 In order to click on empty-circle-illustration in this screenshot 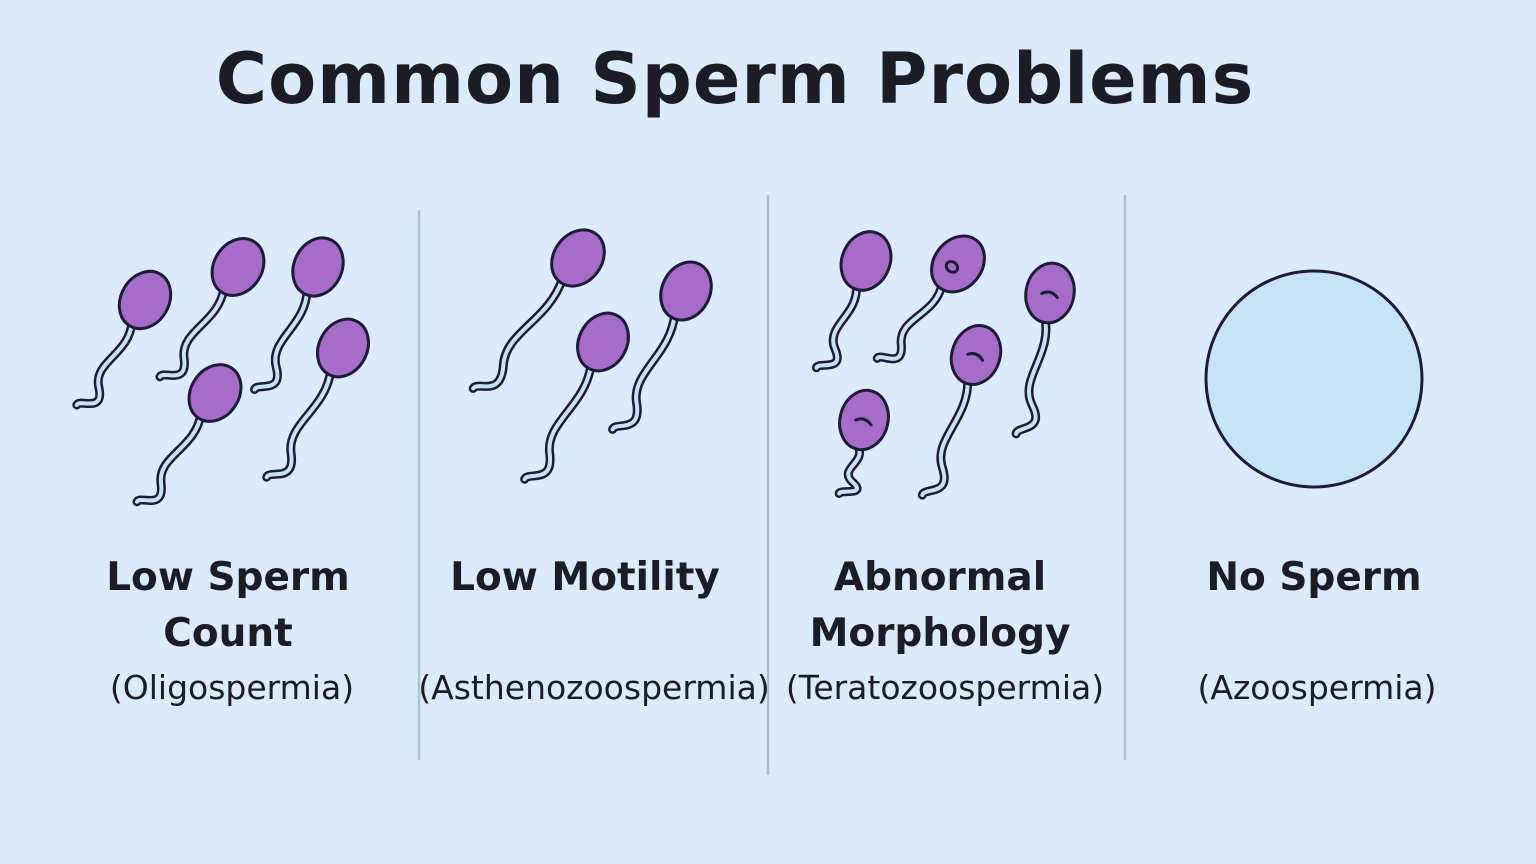, I will do `click(1314, 379)`.